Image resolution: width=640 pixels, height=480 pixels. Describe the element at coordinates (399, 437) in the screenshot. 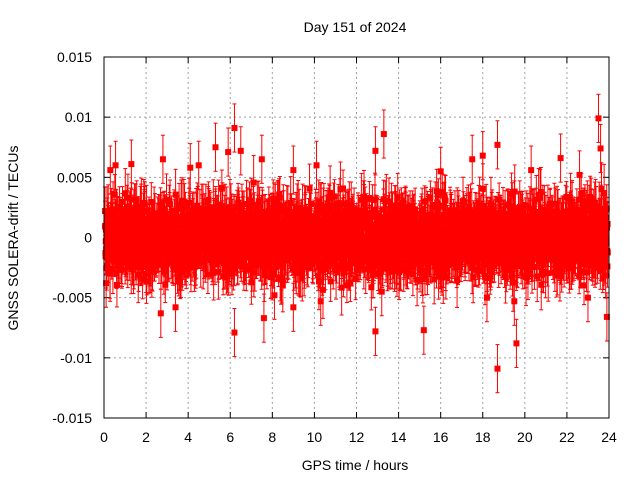

I see `x-tick-label: 14` at that location.